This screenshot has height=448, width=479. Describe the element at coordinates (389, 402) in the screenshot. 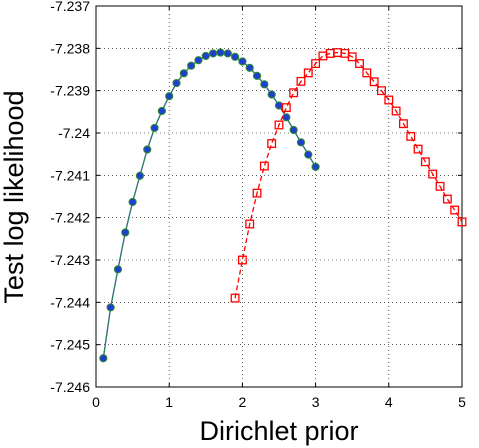

I see `x-tick-label: 4` at that location.